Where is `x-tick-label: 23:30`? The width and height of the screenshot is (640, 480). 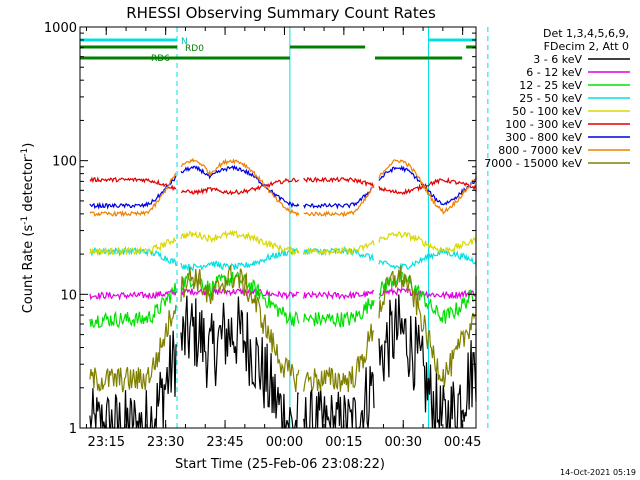
x-tick-label: 23:30 is located at coordinates (165, 442).